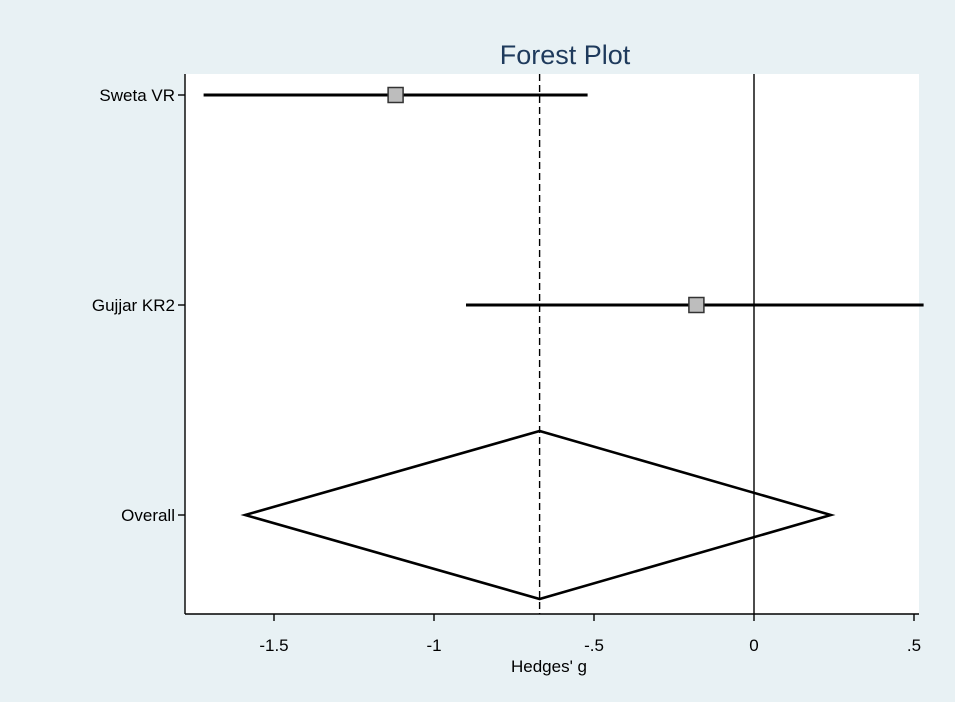 The height and width of the screenshot is (702, 955). I want to click on x-tick-label: .5, so click(914, 645).